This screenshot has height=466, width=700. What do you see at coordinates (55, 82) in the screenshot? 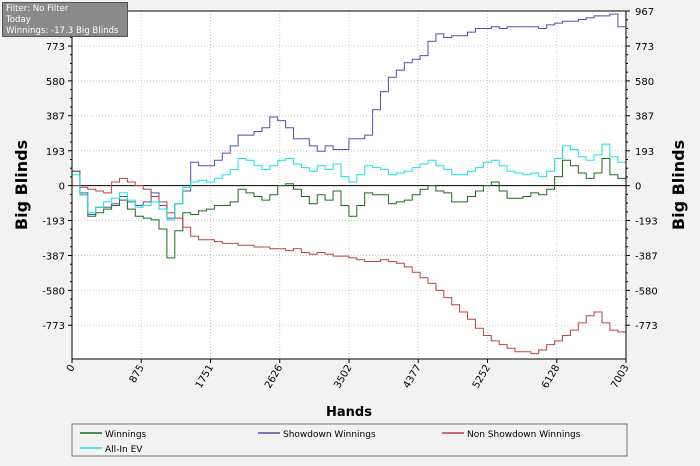
I see `y-tick-label-left: 580` at bounding box center [55, 82].